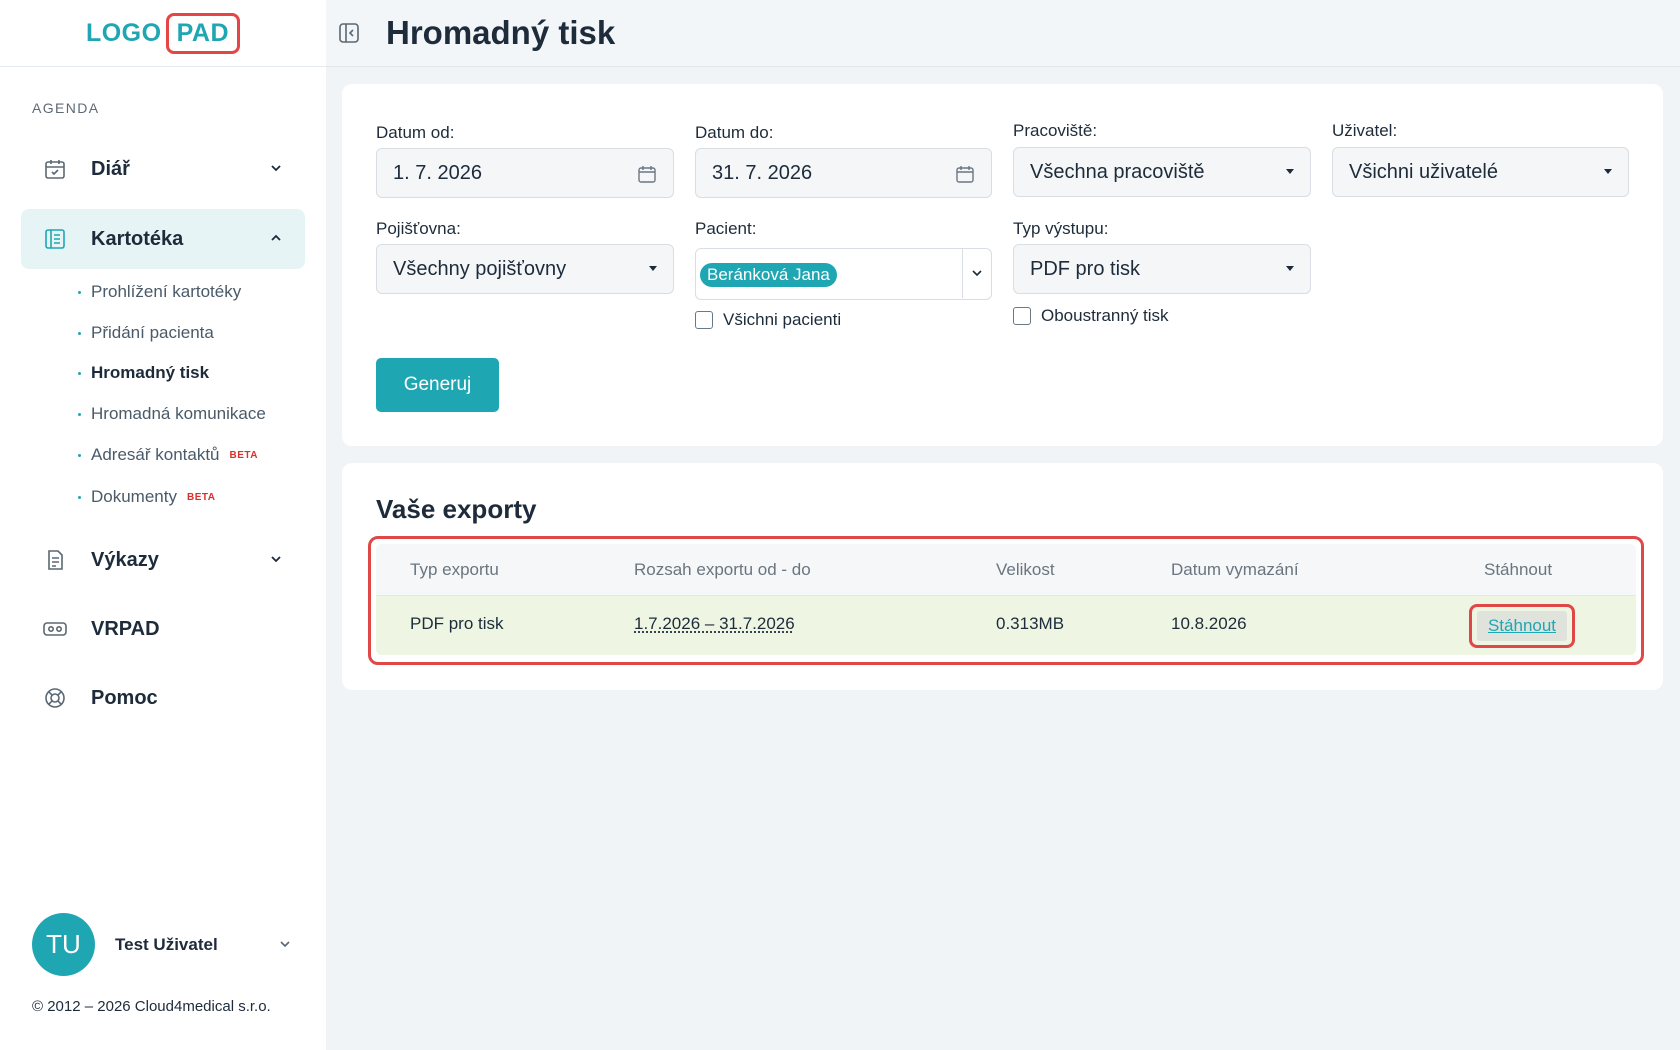  What do you see at coordinates (163, 560) in the screenshot?
I see `sidebar-item-vykazy: Výkazy` at bounding box center [163, 560].